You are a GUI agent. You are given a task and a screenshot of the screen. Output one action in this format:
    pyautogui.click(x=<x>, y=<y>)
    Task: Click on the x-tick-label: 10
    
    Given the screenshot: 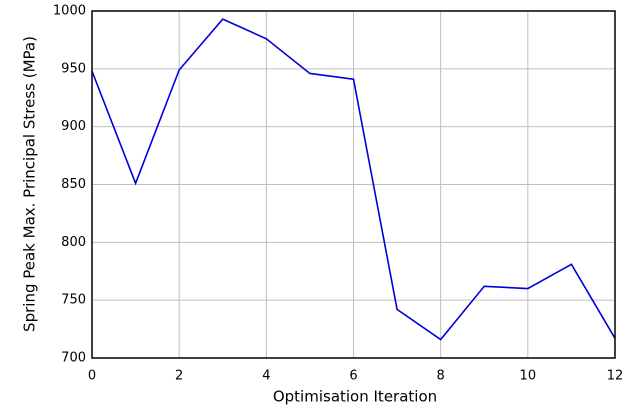 What is the action you would take?
    pyautogui.click(x=528, y=376)
    